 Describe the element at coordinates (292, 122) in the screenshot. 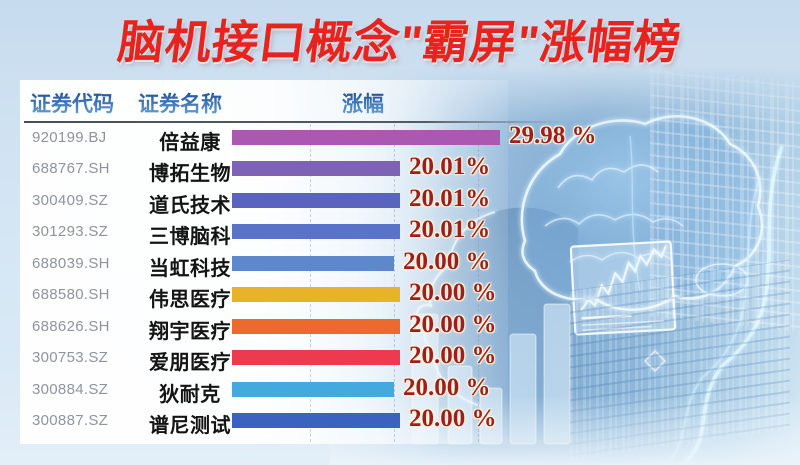

I see `header-divider` at that location.